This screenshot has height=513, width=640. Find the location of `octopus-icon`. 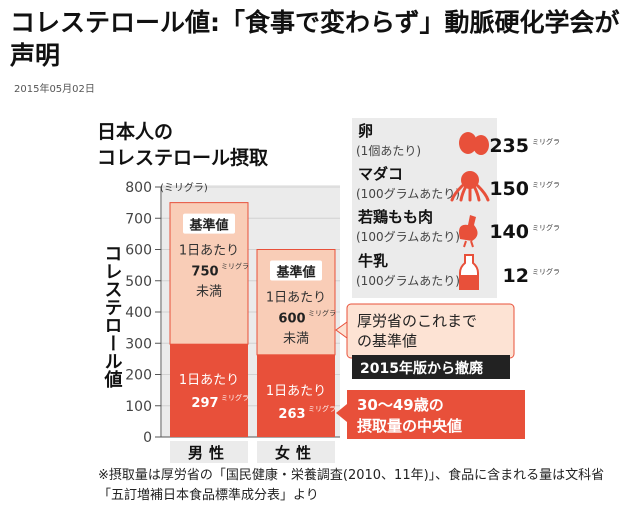

octopus-icon is located at coordinates (470, 186).